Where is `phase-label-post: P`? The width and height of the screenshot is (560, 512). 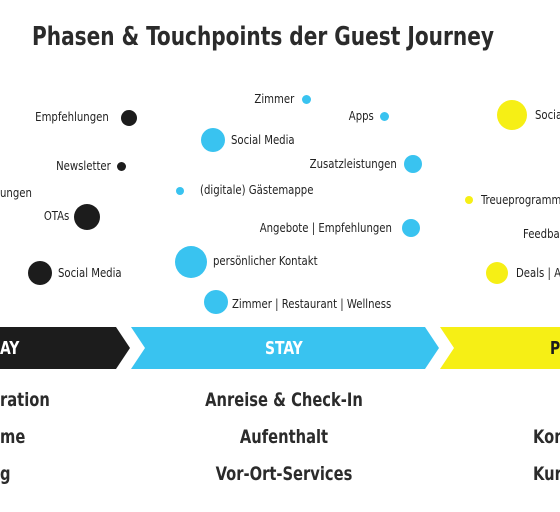
phase-label-post: P is located at coordinates (555, 348).